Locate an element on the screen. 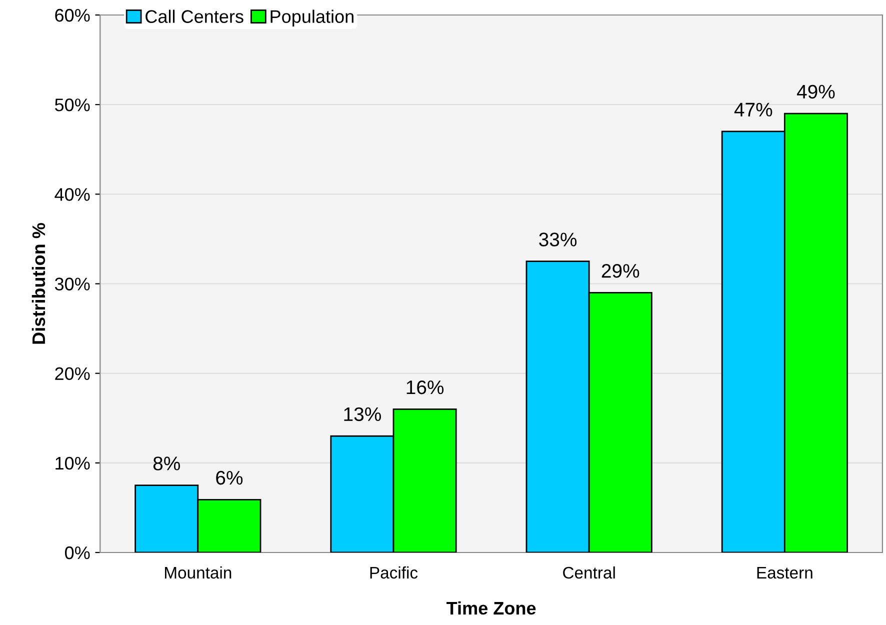  y-tick-label: 50% is located at coordinates (72, 105).